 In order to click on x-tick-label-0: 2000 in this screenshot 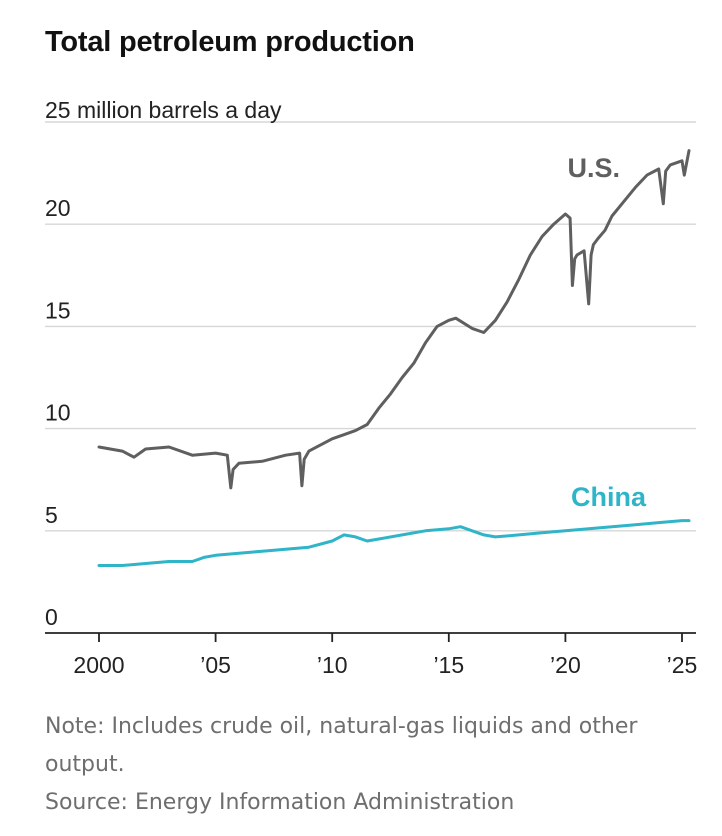, I will do `click(98, 665)`.